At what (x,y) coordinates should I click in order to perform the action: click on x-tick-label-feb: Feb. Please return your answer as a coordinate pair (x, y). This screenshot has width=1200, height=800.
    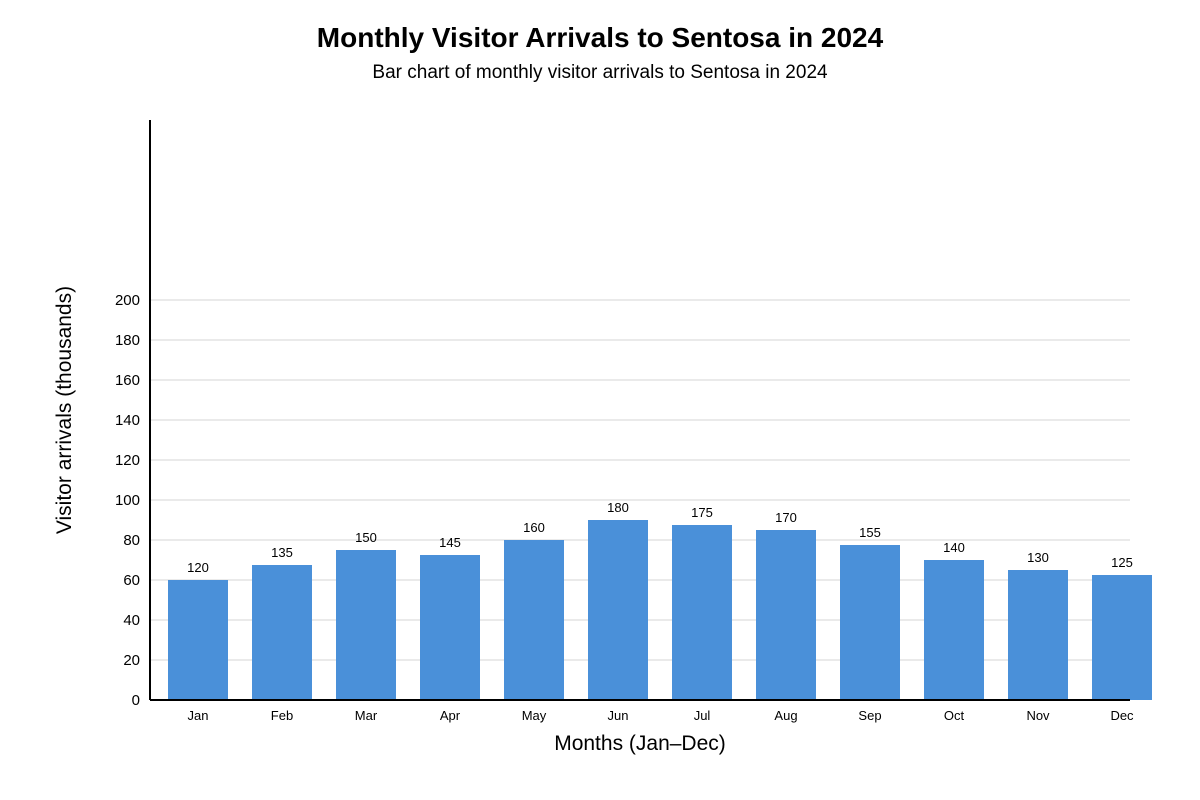
    Looking at the image, I should click on (282, 715).